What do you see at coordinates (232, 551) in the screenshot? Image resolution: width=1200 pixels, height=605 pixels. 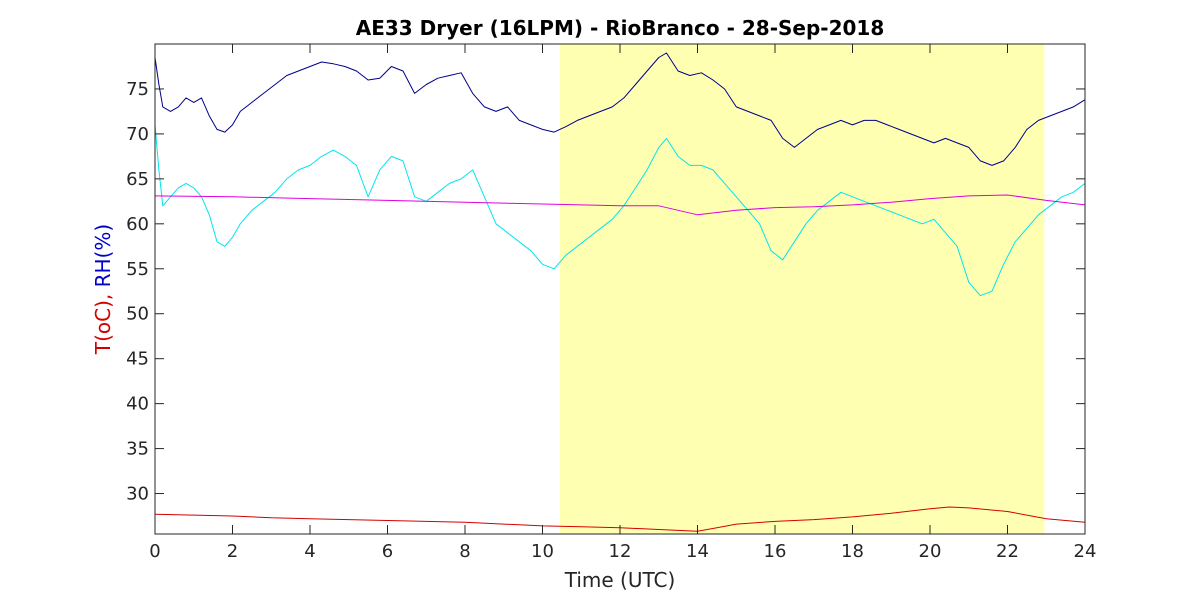 I see `x-tick-label: 2` at bounding box center [232, 551].